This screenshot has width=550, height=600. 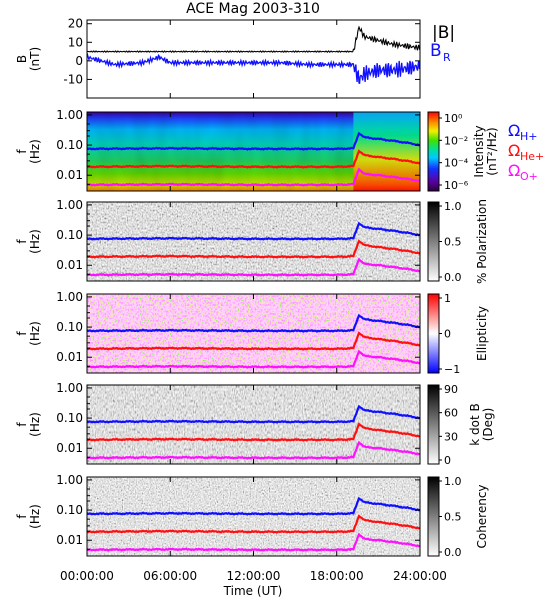 What do you see at coordinates (253, 9) in the screenshot?
I see `chart-title: ACE Mag 2003-310` at bounding box center [253, 9].